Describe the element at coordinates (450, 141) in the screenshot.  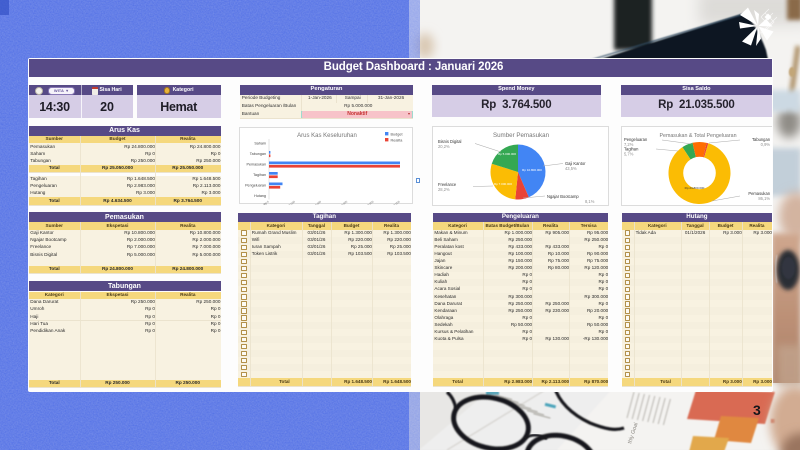
I see `svg-text: Bisnis Digital` at that location.